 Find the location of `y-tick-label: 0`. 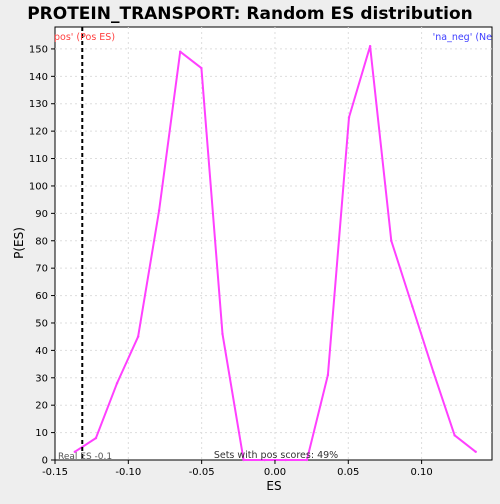

y-tick-label: 0 is located at coordinates (45, 461).